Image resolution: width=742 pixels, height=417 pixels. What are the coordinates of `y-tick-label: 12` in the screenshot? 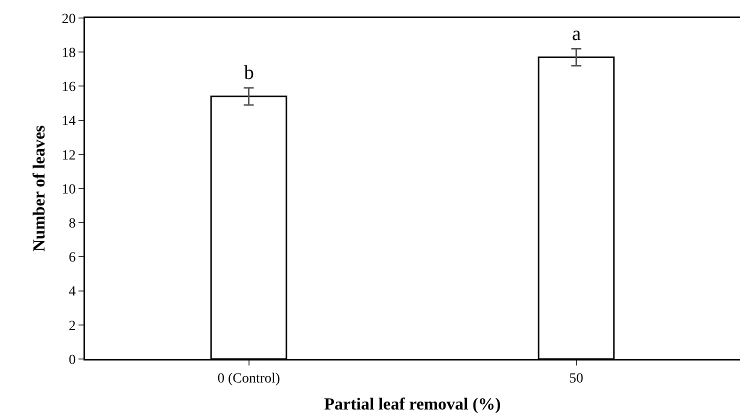 It's located at (69, 156).